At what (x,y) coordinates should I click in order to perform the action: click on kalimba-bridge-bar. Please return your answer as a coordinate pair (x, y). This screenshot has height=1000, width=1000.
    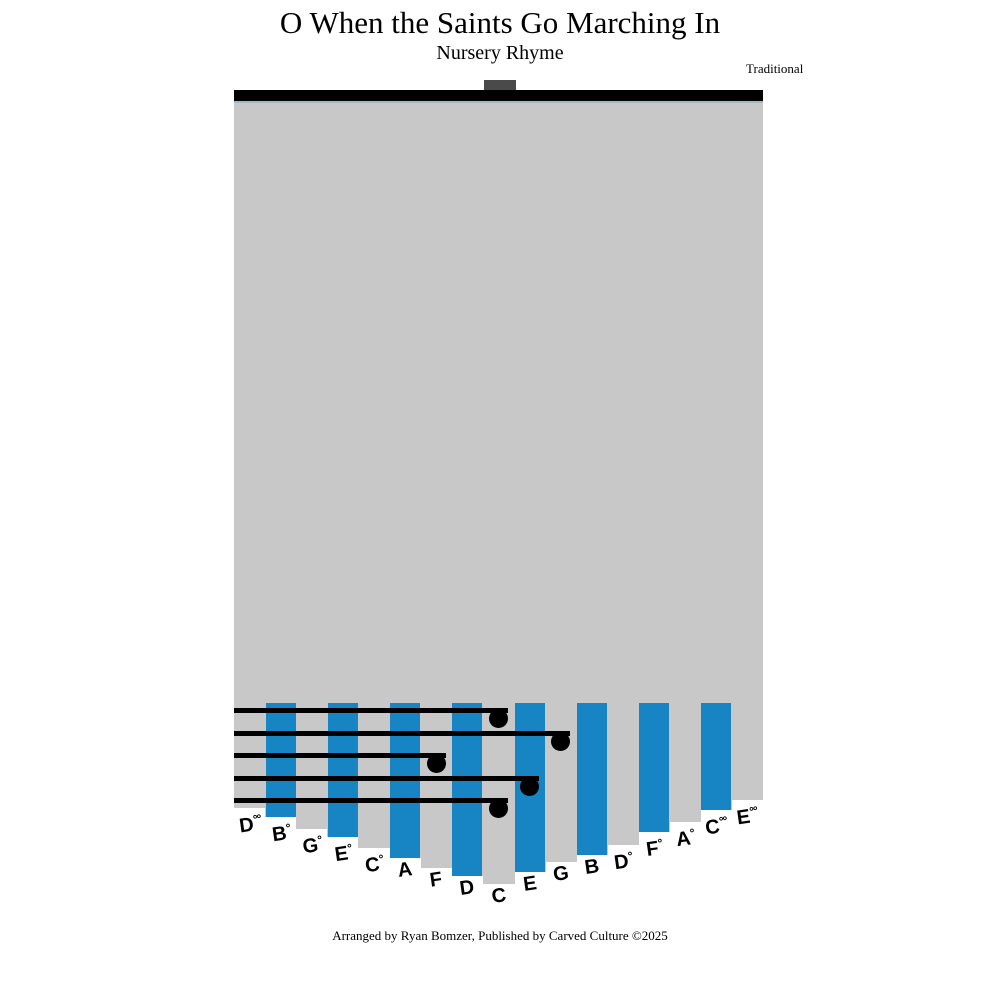
    Looking at the image, I should click on (498, 95).